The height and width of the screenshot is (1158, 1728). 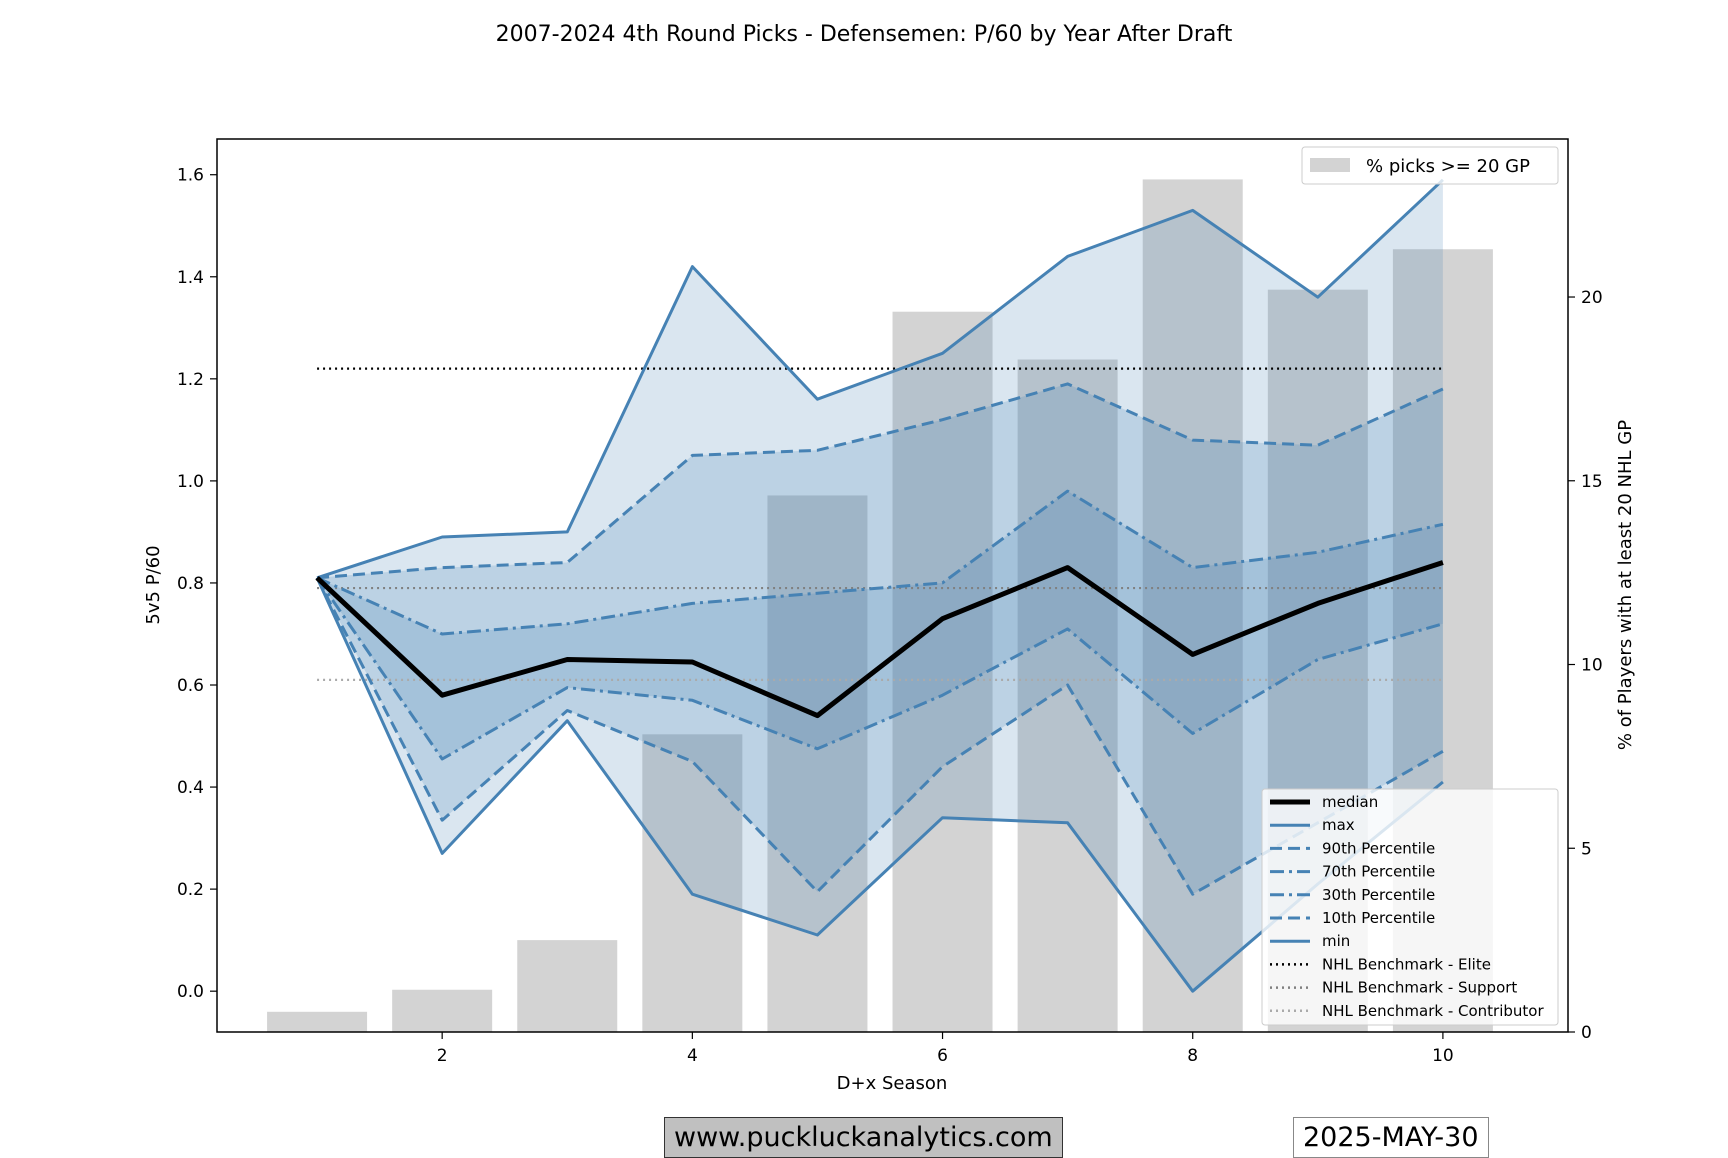 I want to click on y2-tick-label: 20, so click(x=1592, y=298).